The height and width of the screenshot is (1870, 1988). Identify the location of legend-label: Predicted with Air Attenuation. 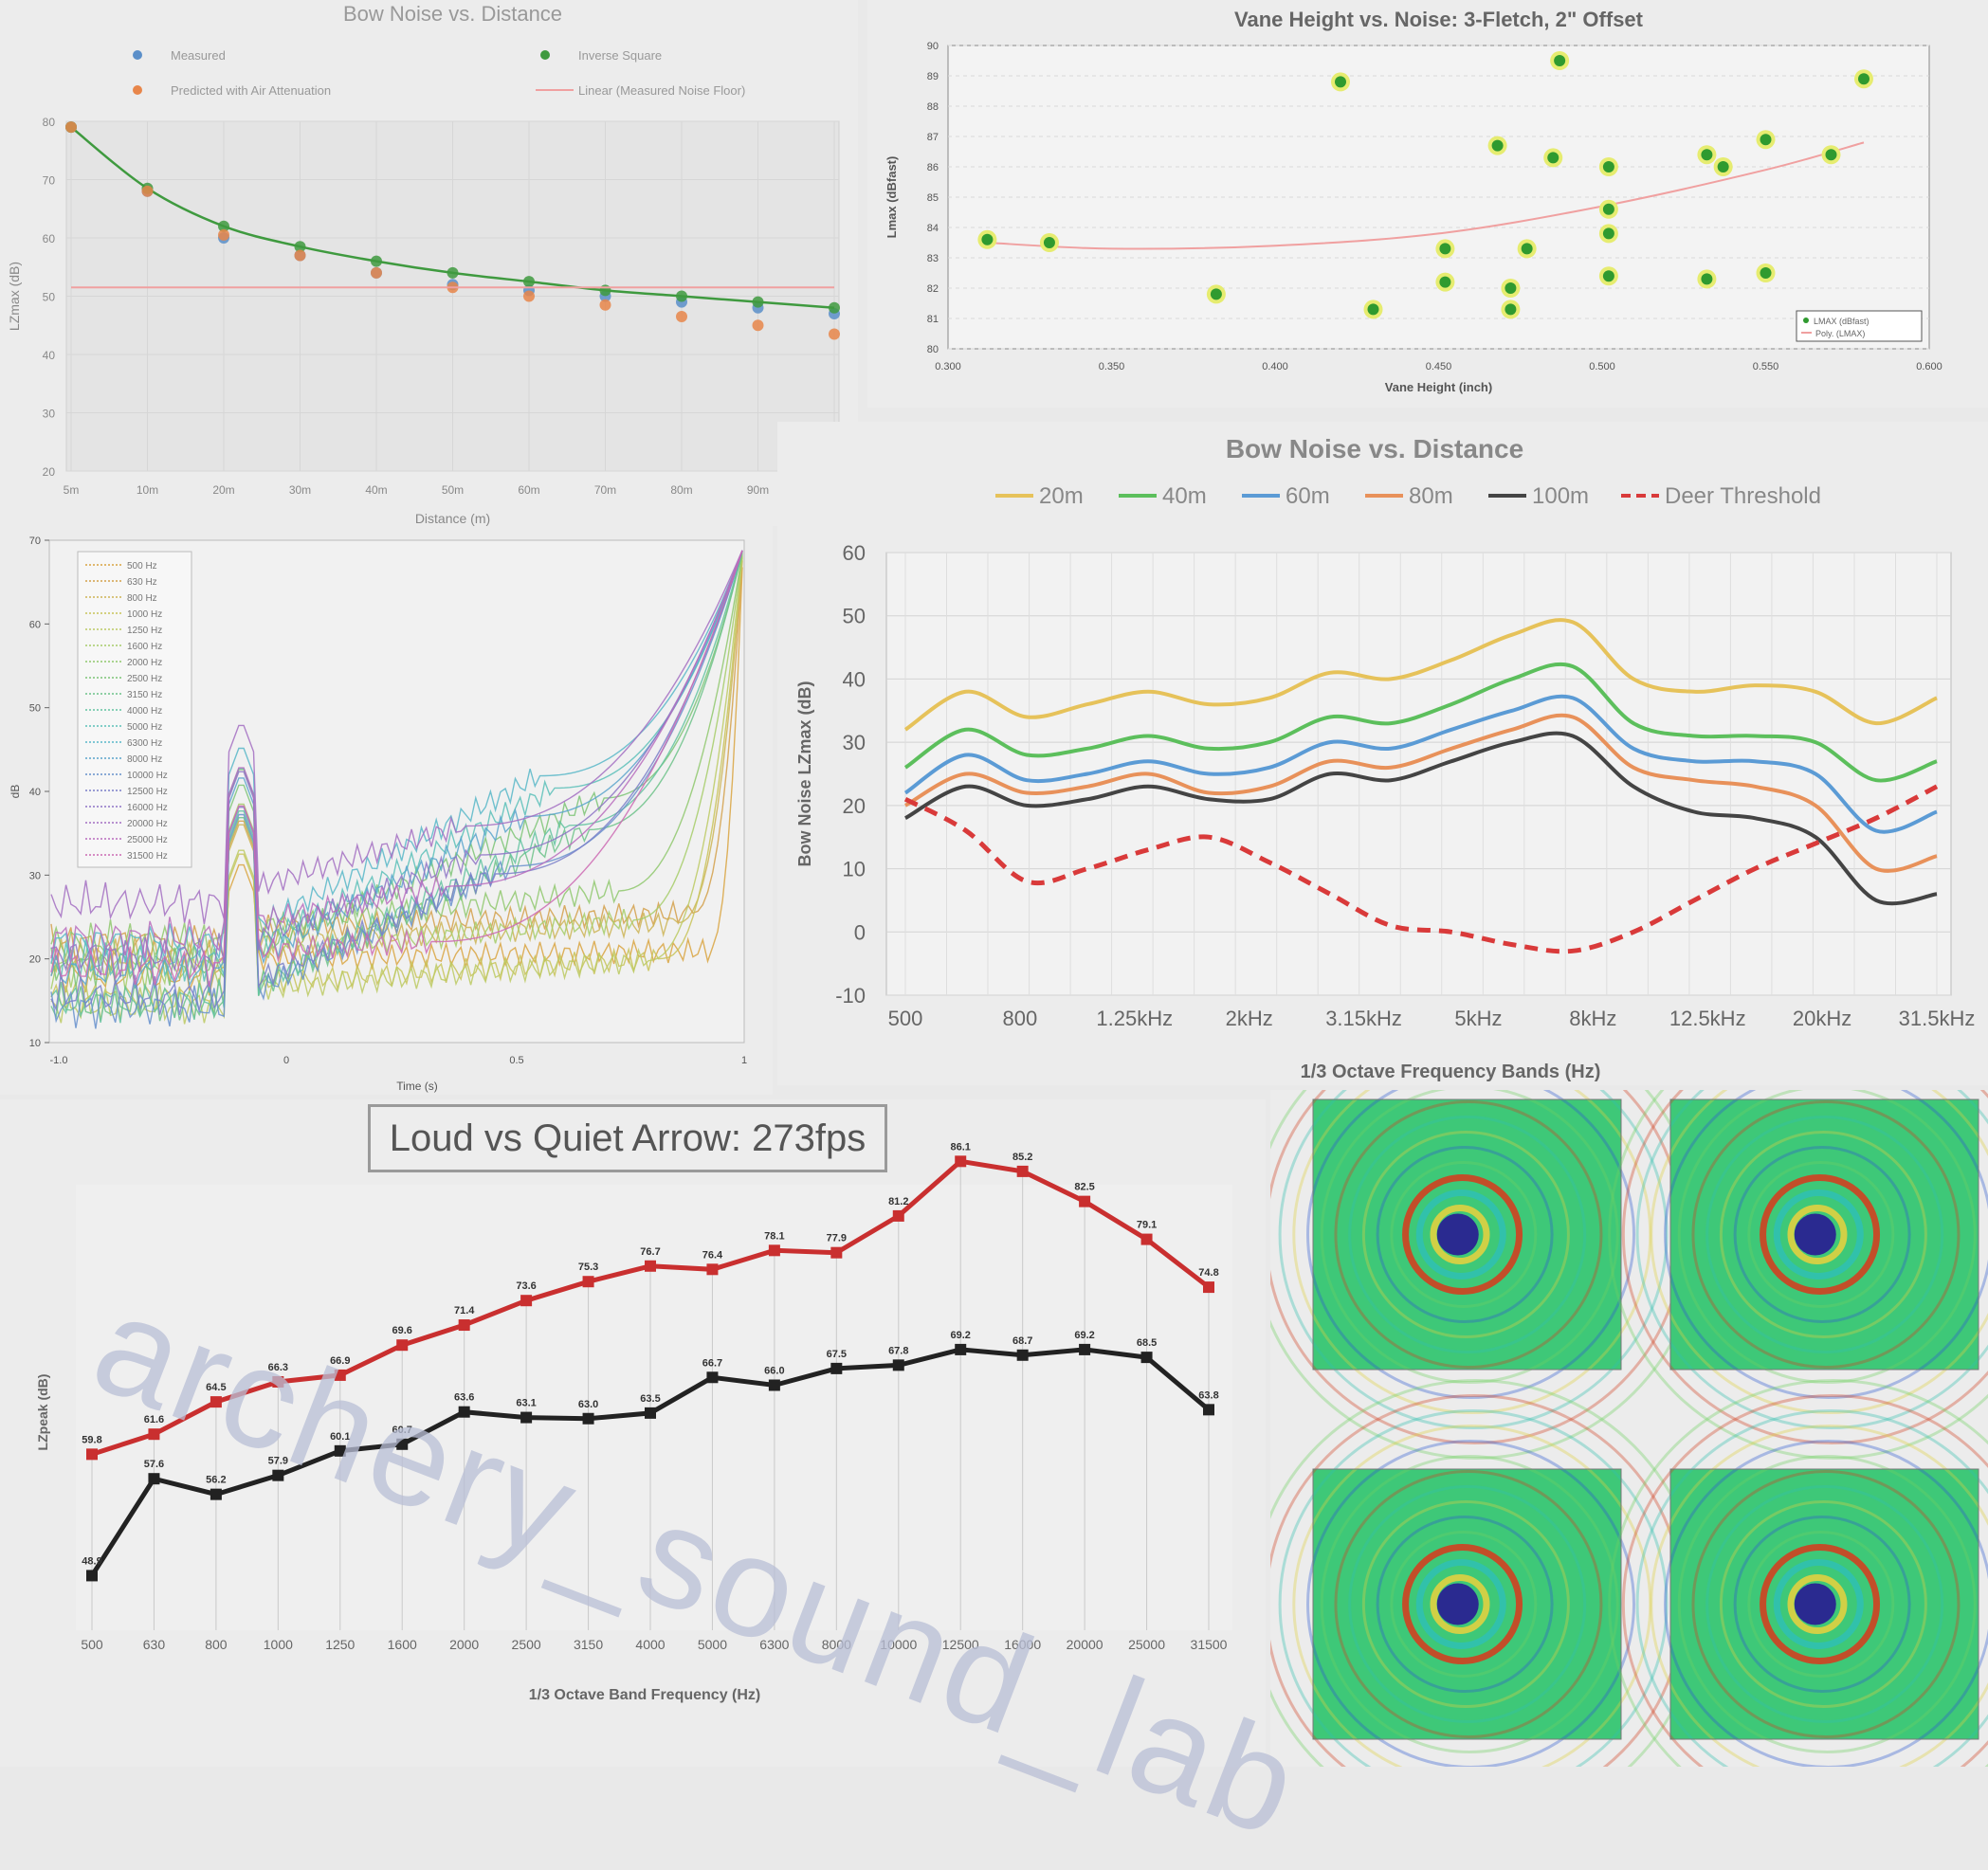
(251, 91).